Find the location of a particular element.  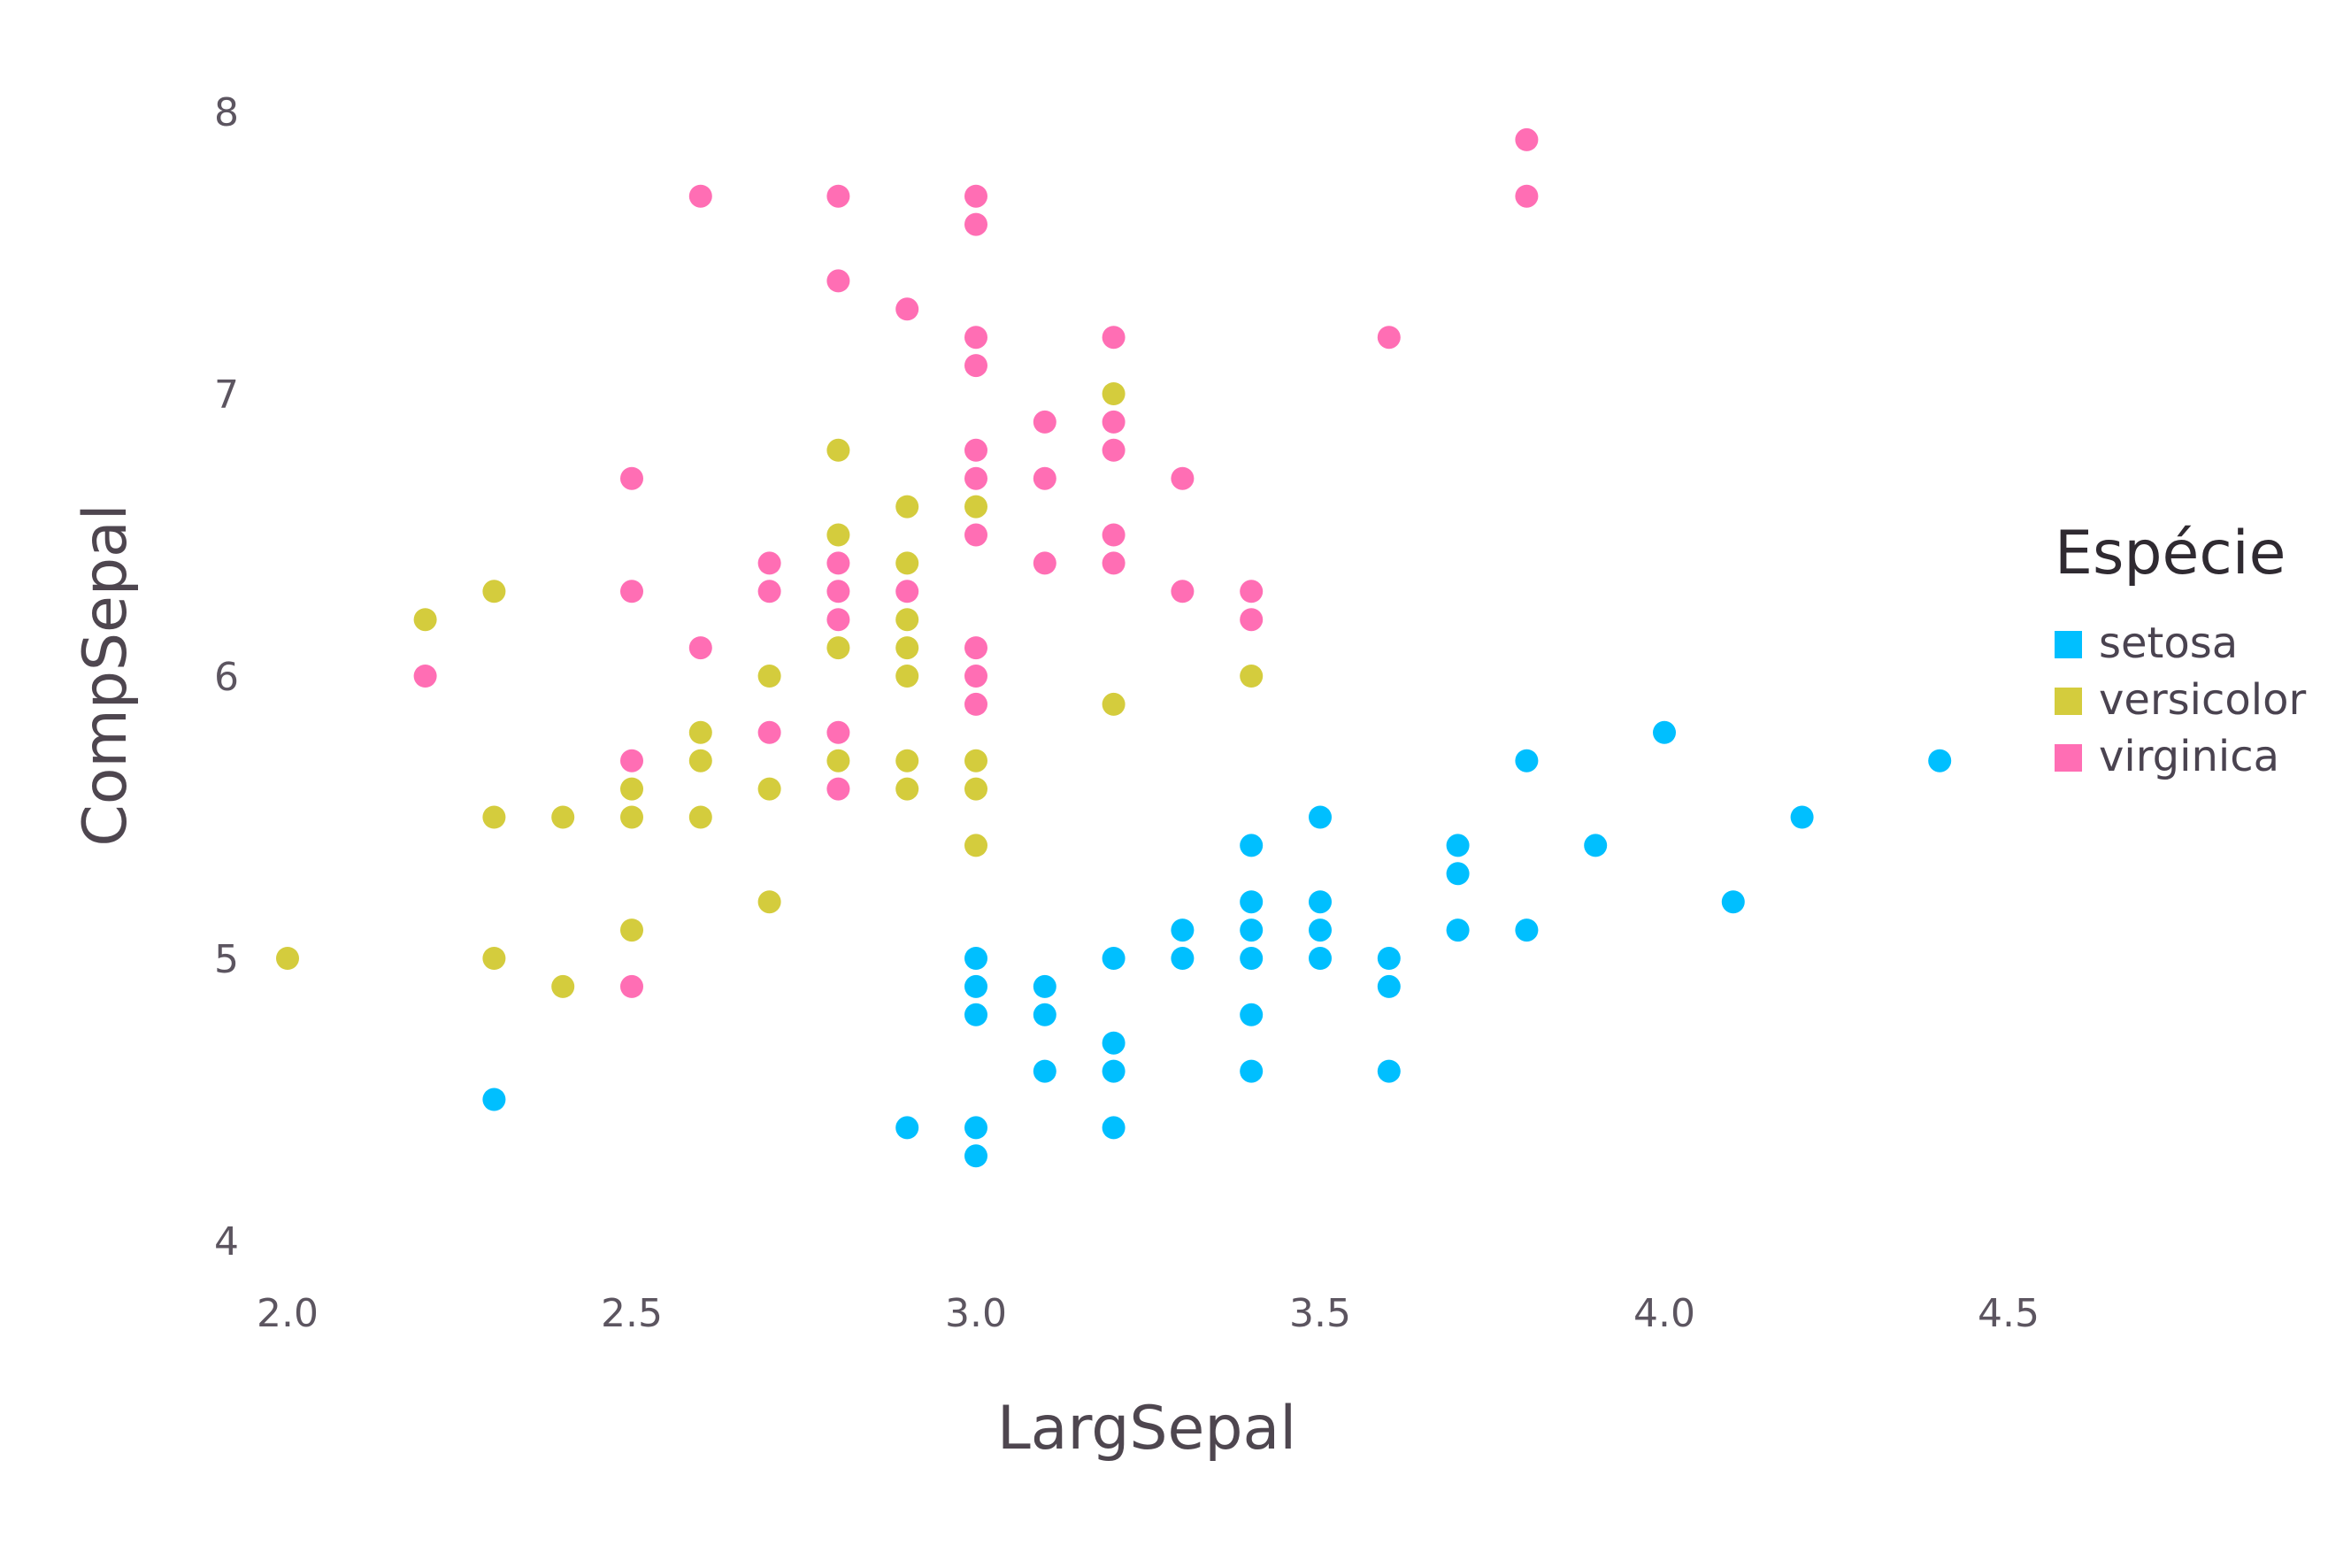

x-tick-label: 2.0 is located at coordinates (288, 1313).